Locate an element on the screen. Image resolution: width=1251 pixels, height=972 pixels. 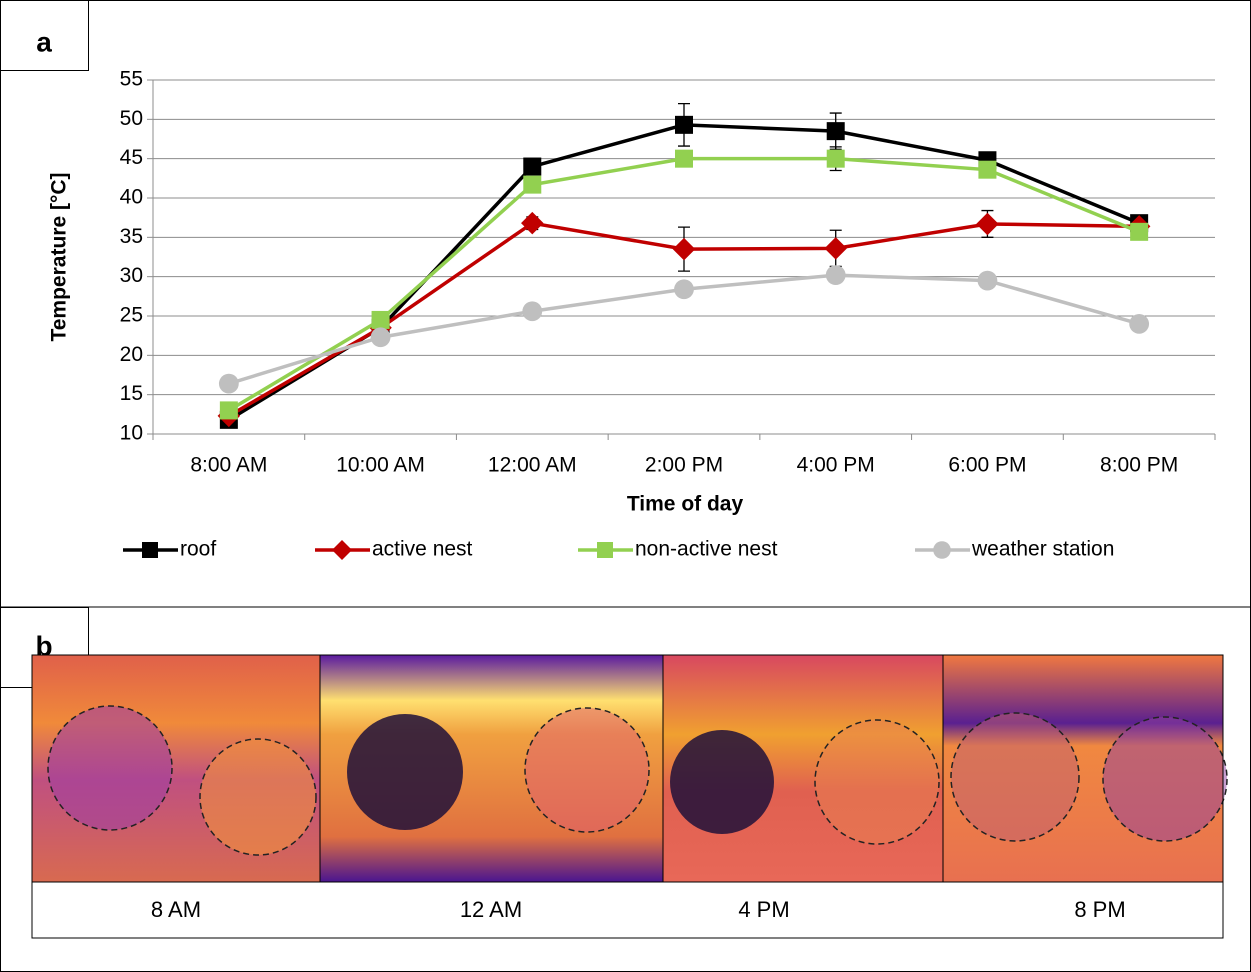
x-tick-label: 8:00 AM is located at coordinates (228, 465).